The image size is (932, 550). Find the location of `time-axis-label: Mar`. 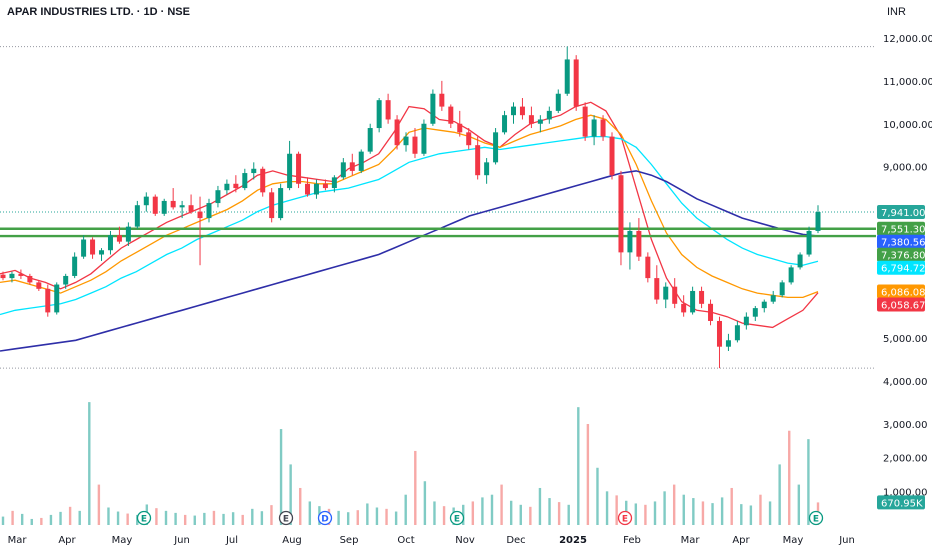

time-axis-label: Mar is located at coordinates (18, 540).